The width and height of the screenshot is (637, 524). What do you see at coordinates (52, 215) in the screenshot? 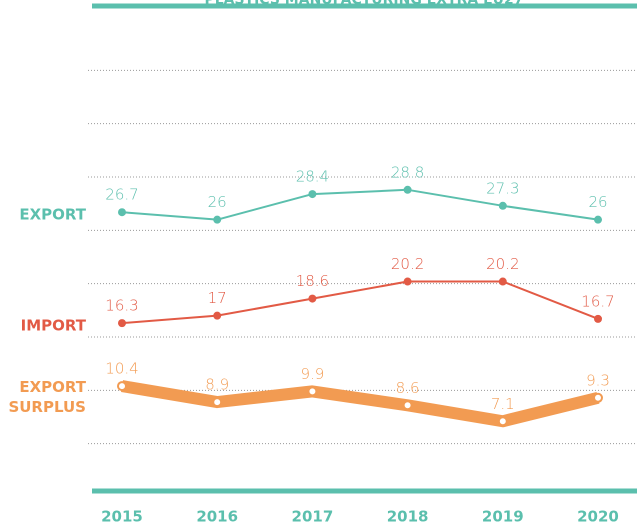
I see `legend-label: EXPORT` at bounding box center [52, 215].